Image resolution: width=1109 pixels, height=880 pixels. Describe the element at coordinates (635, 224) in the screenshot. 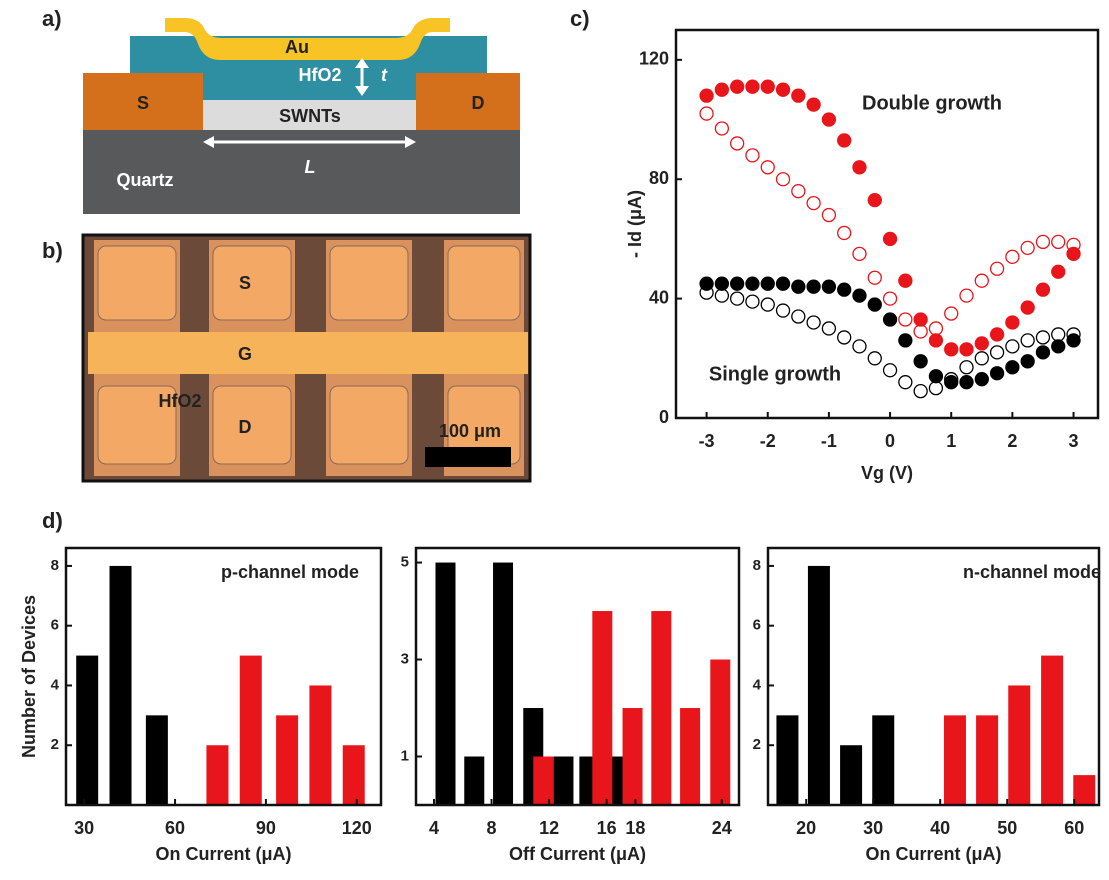

I see `y-axis-label: - Id (μA)` at that location.